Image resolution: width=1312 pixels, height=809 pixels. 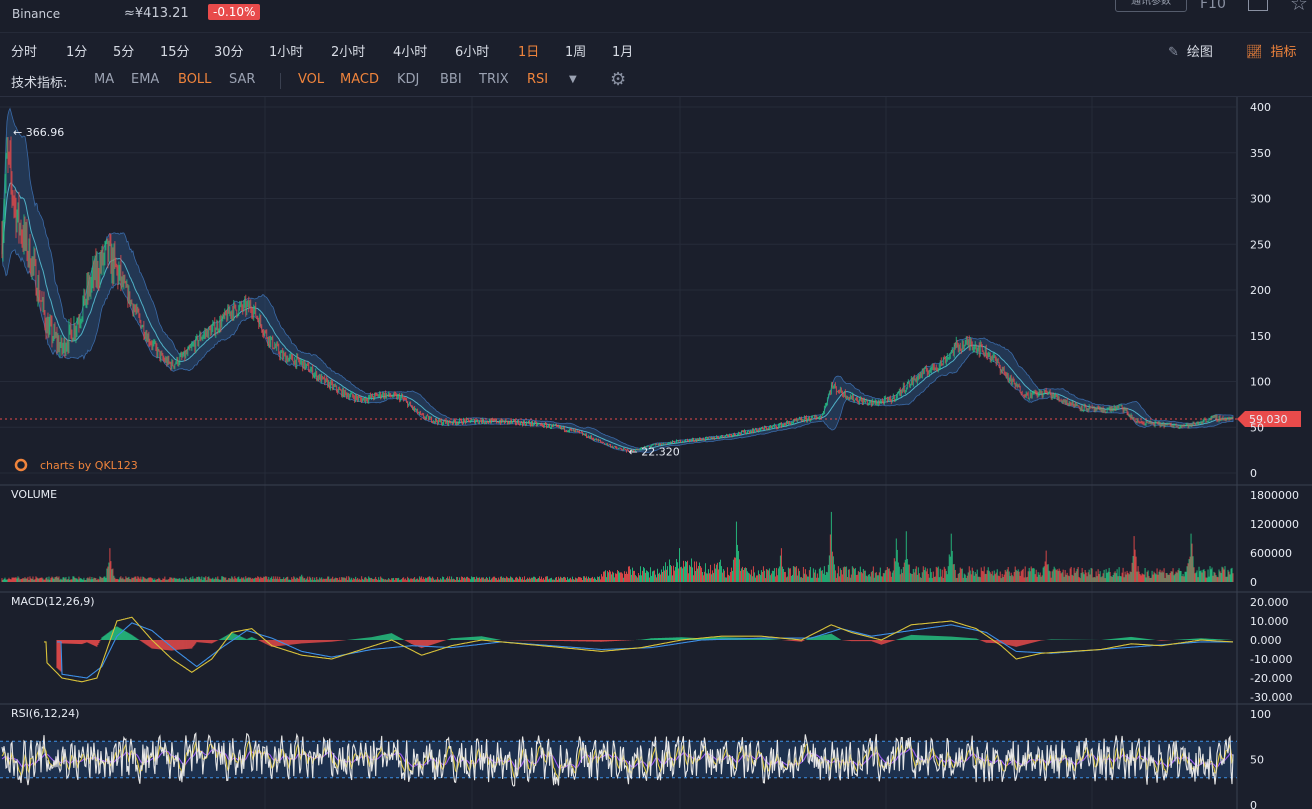 I want to click on volume-tick: 1200000, so click(x=1274, y=524).